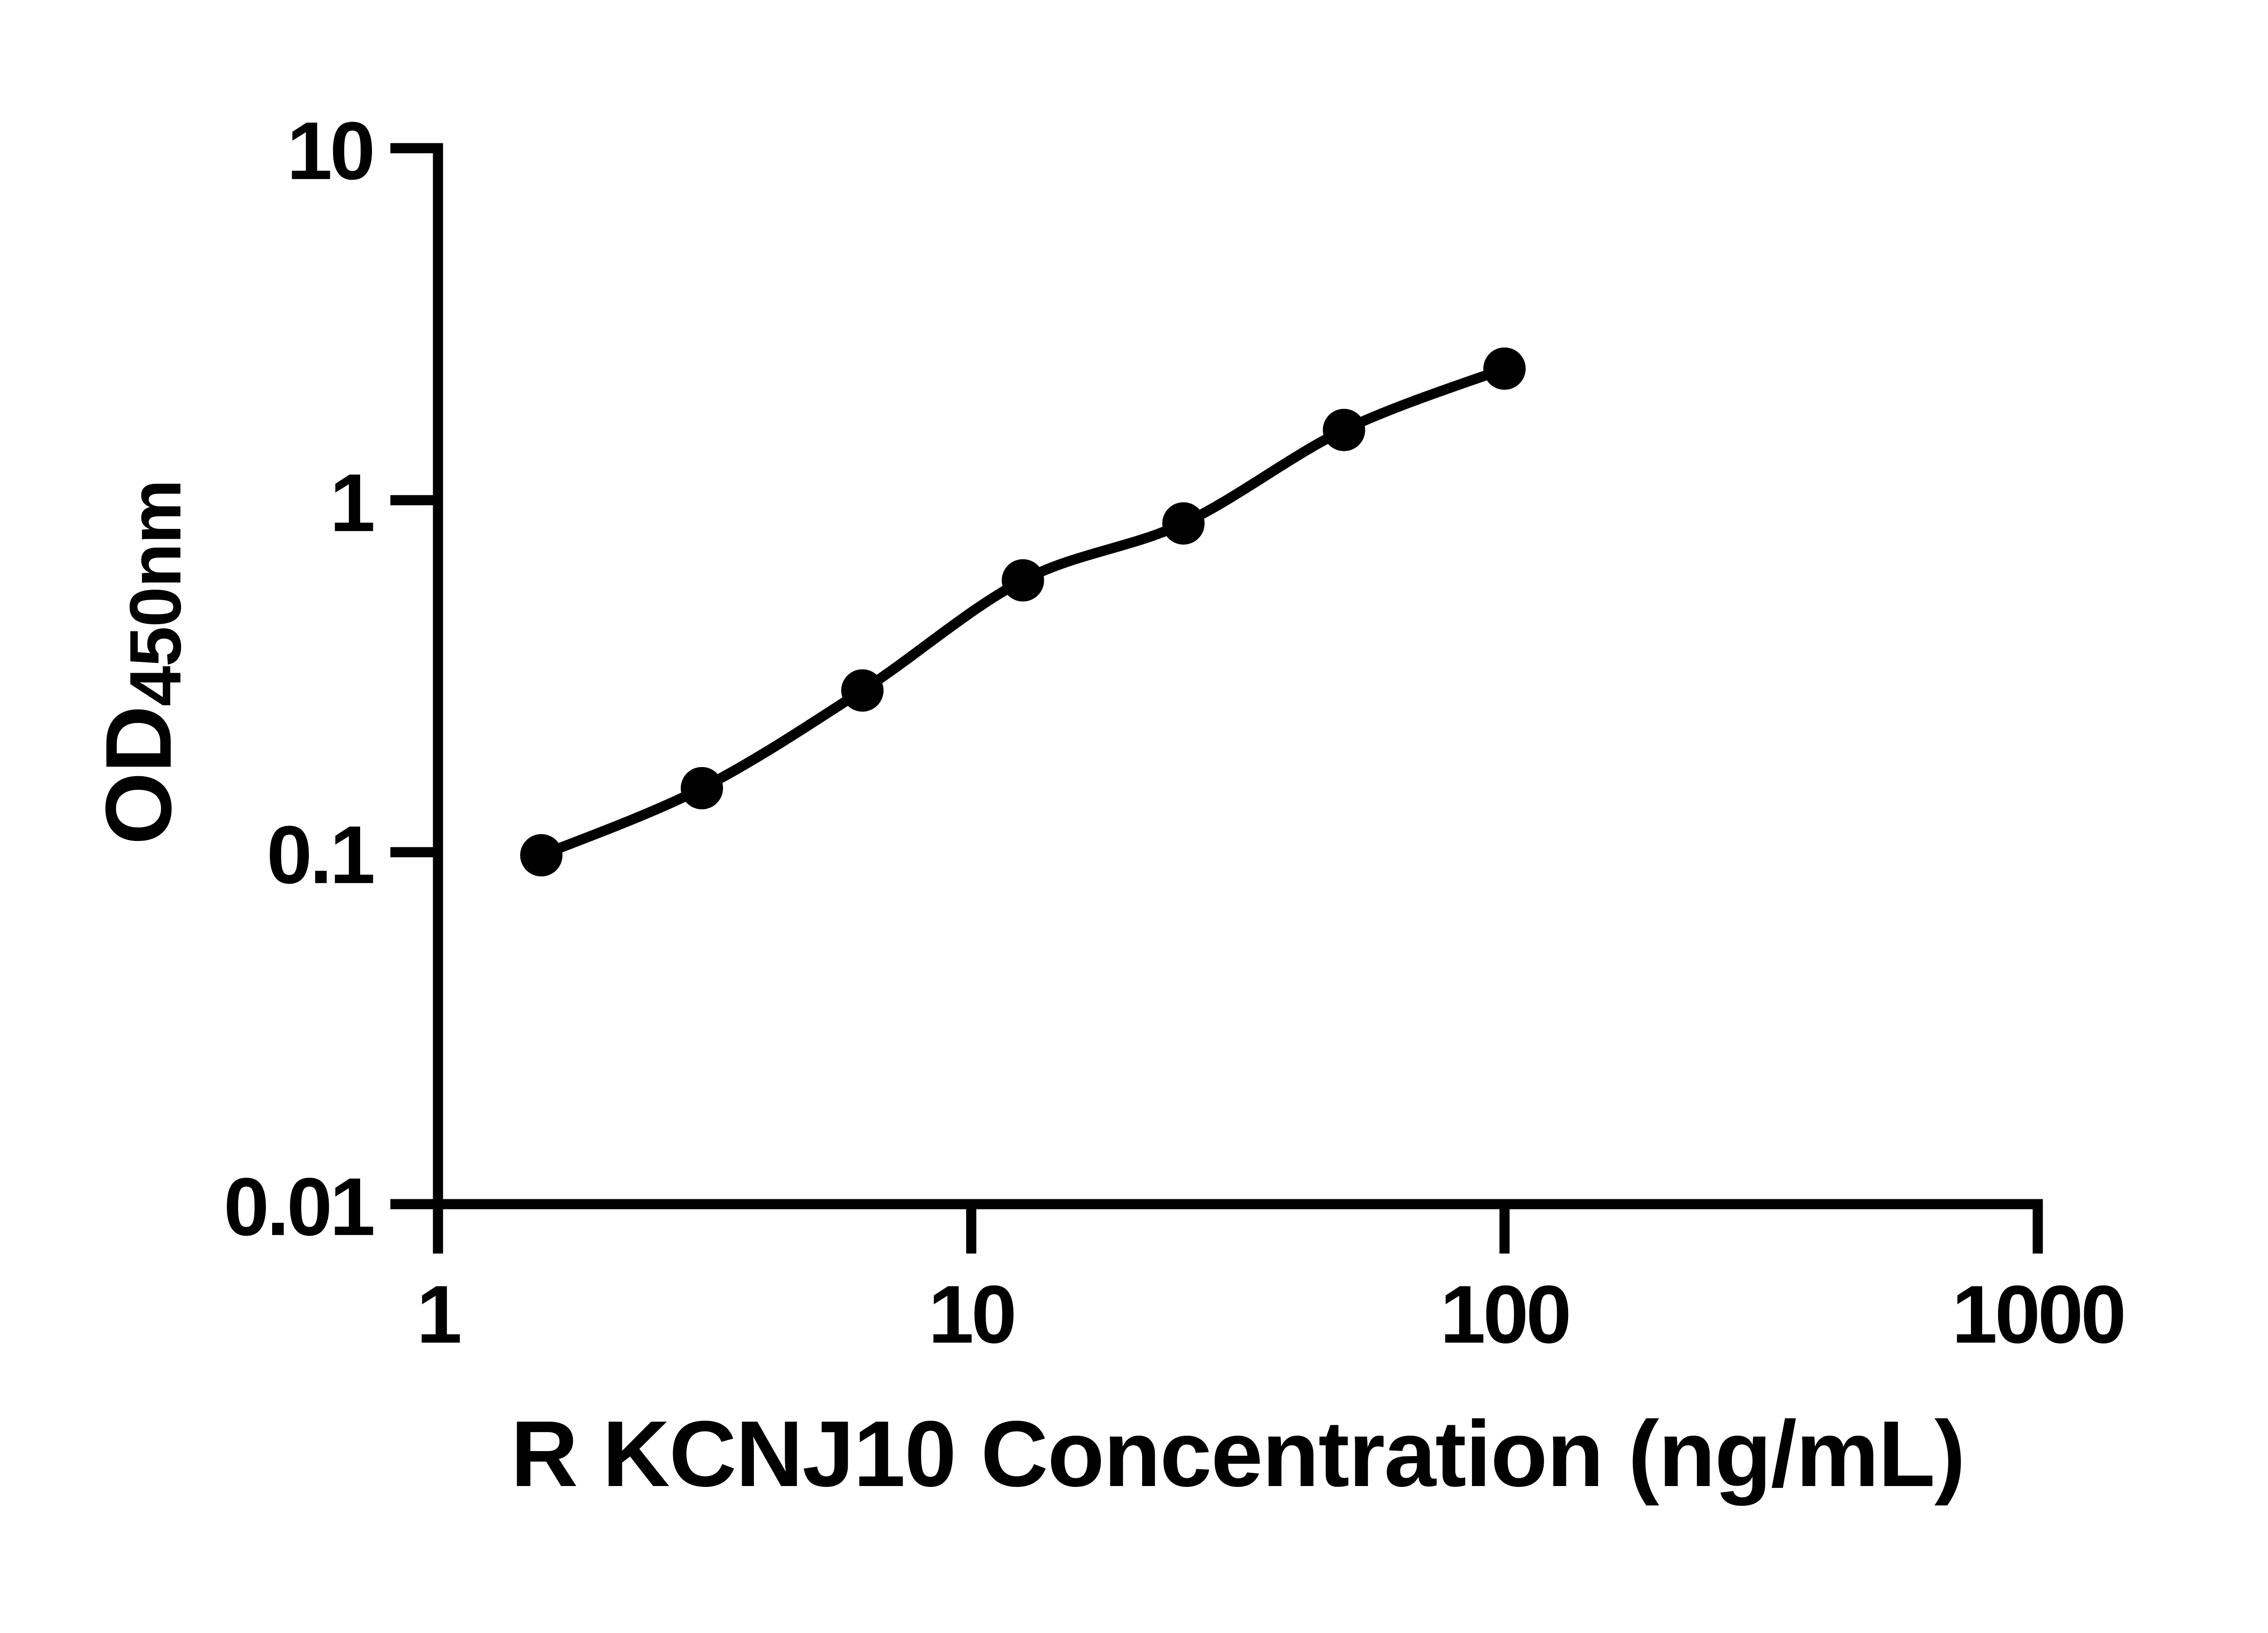 The width and height of the screenshot is (2268, 1633). I want to click on data-points, so click(1023, 612).